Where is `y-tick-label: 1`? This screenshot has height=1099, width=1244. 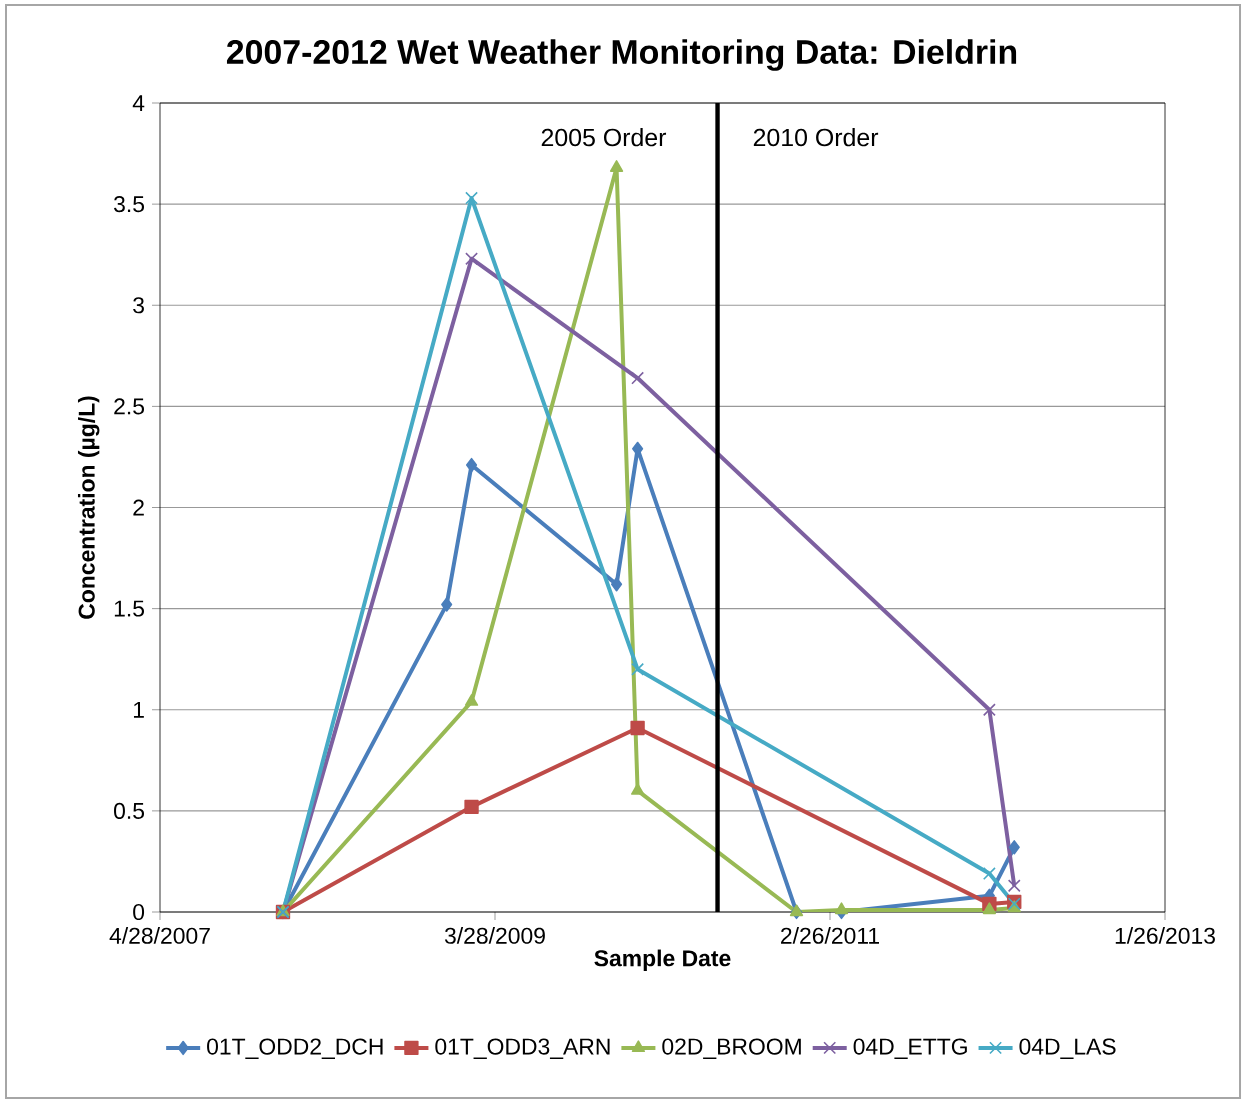 y-tick-label: 1 is located at coordinates (138, 709).